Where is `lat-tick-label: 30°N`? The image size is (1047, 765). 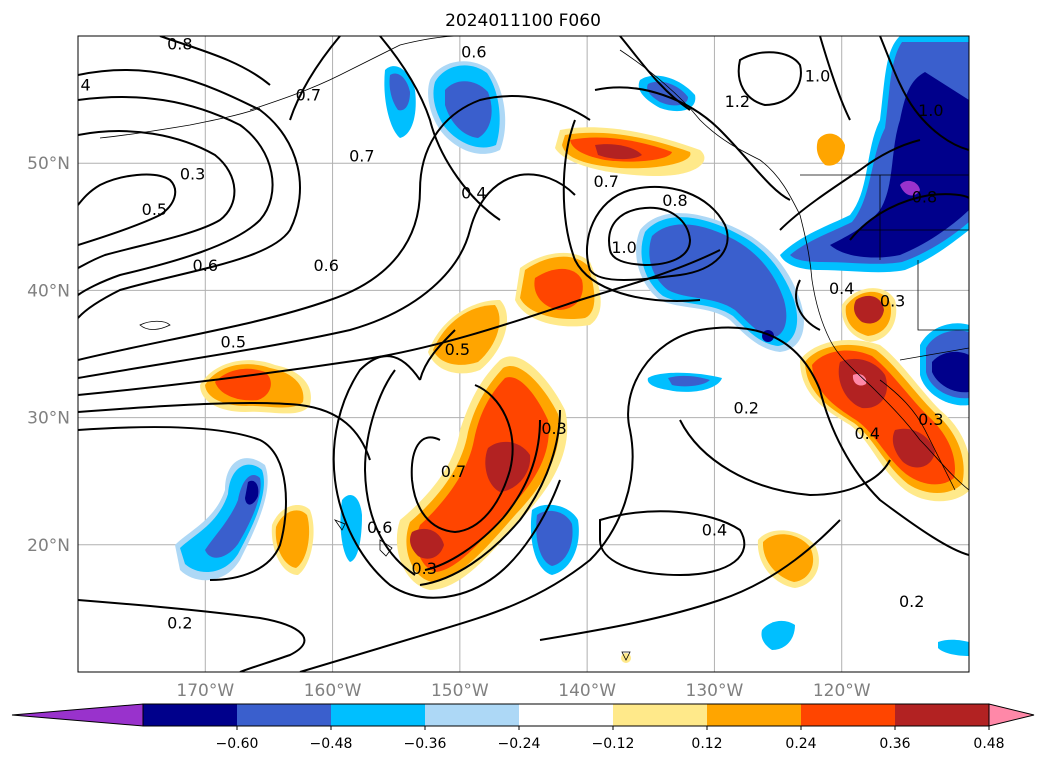
lat-tick-label: 30°N is located at coordinates (48, 419).